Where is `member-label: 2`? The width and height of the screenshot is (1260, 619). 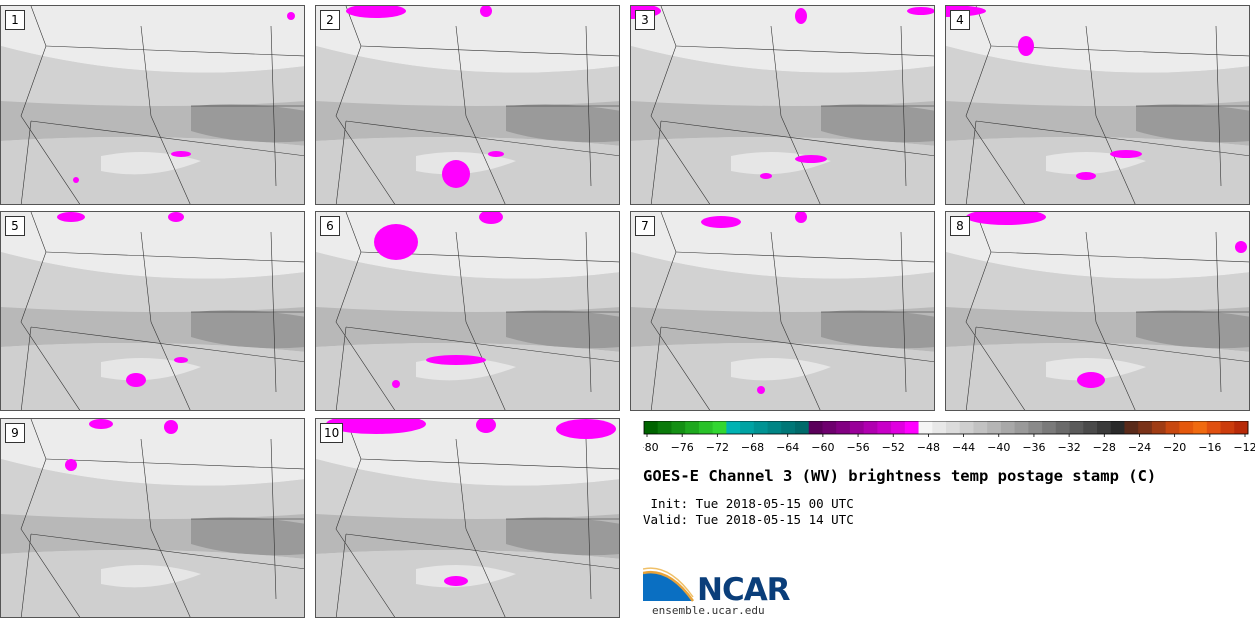 member-label: 2 is located at coordinates (330, 20).